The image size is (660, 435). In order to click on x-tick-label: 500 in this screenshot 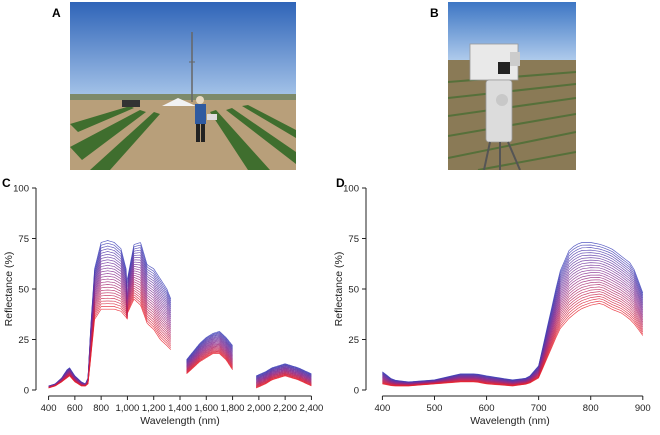, I will do `click(435, 408)`.